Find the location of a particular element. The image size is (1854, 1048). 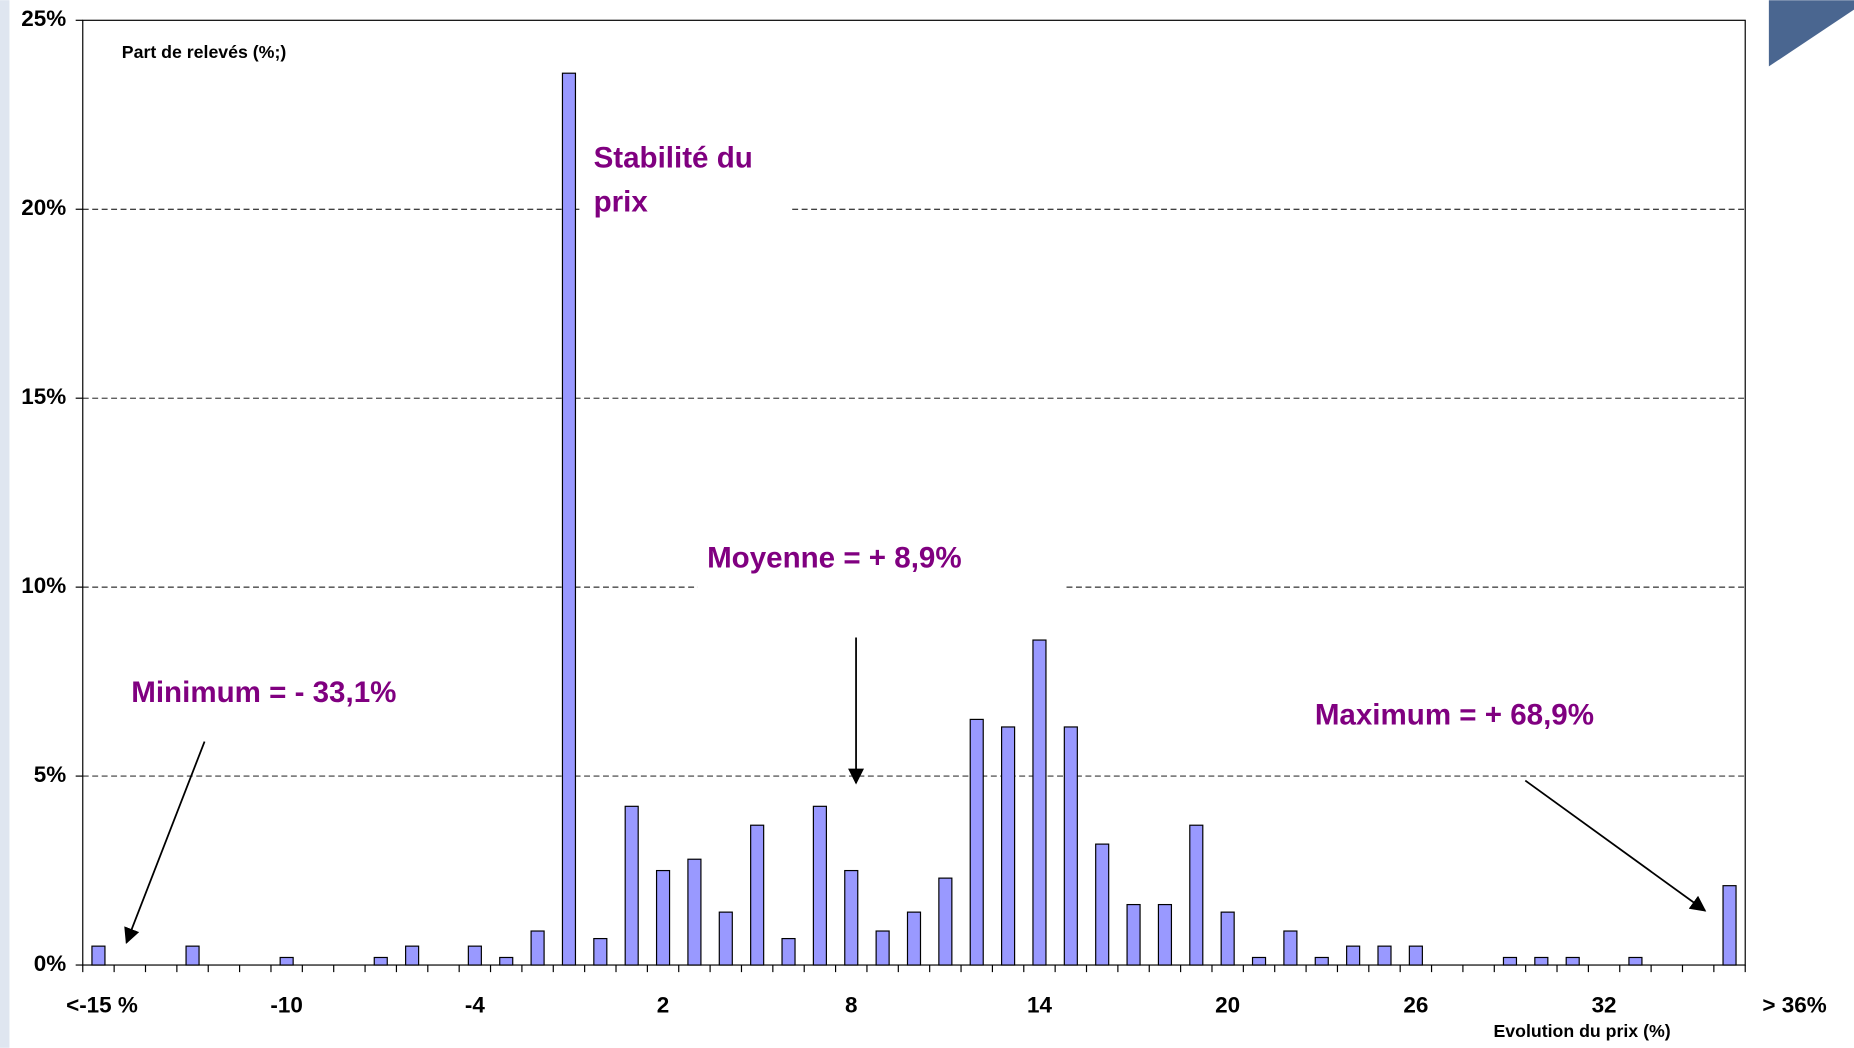

annotation: Stabilité du is located at coordinates (673, 158).